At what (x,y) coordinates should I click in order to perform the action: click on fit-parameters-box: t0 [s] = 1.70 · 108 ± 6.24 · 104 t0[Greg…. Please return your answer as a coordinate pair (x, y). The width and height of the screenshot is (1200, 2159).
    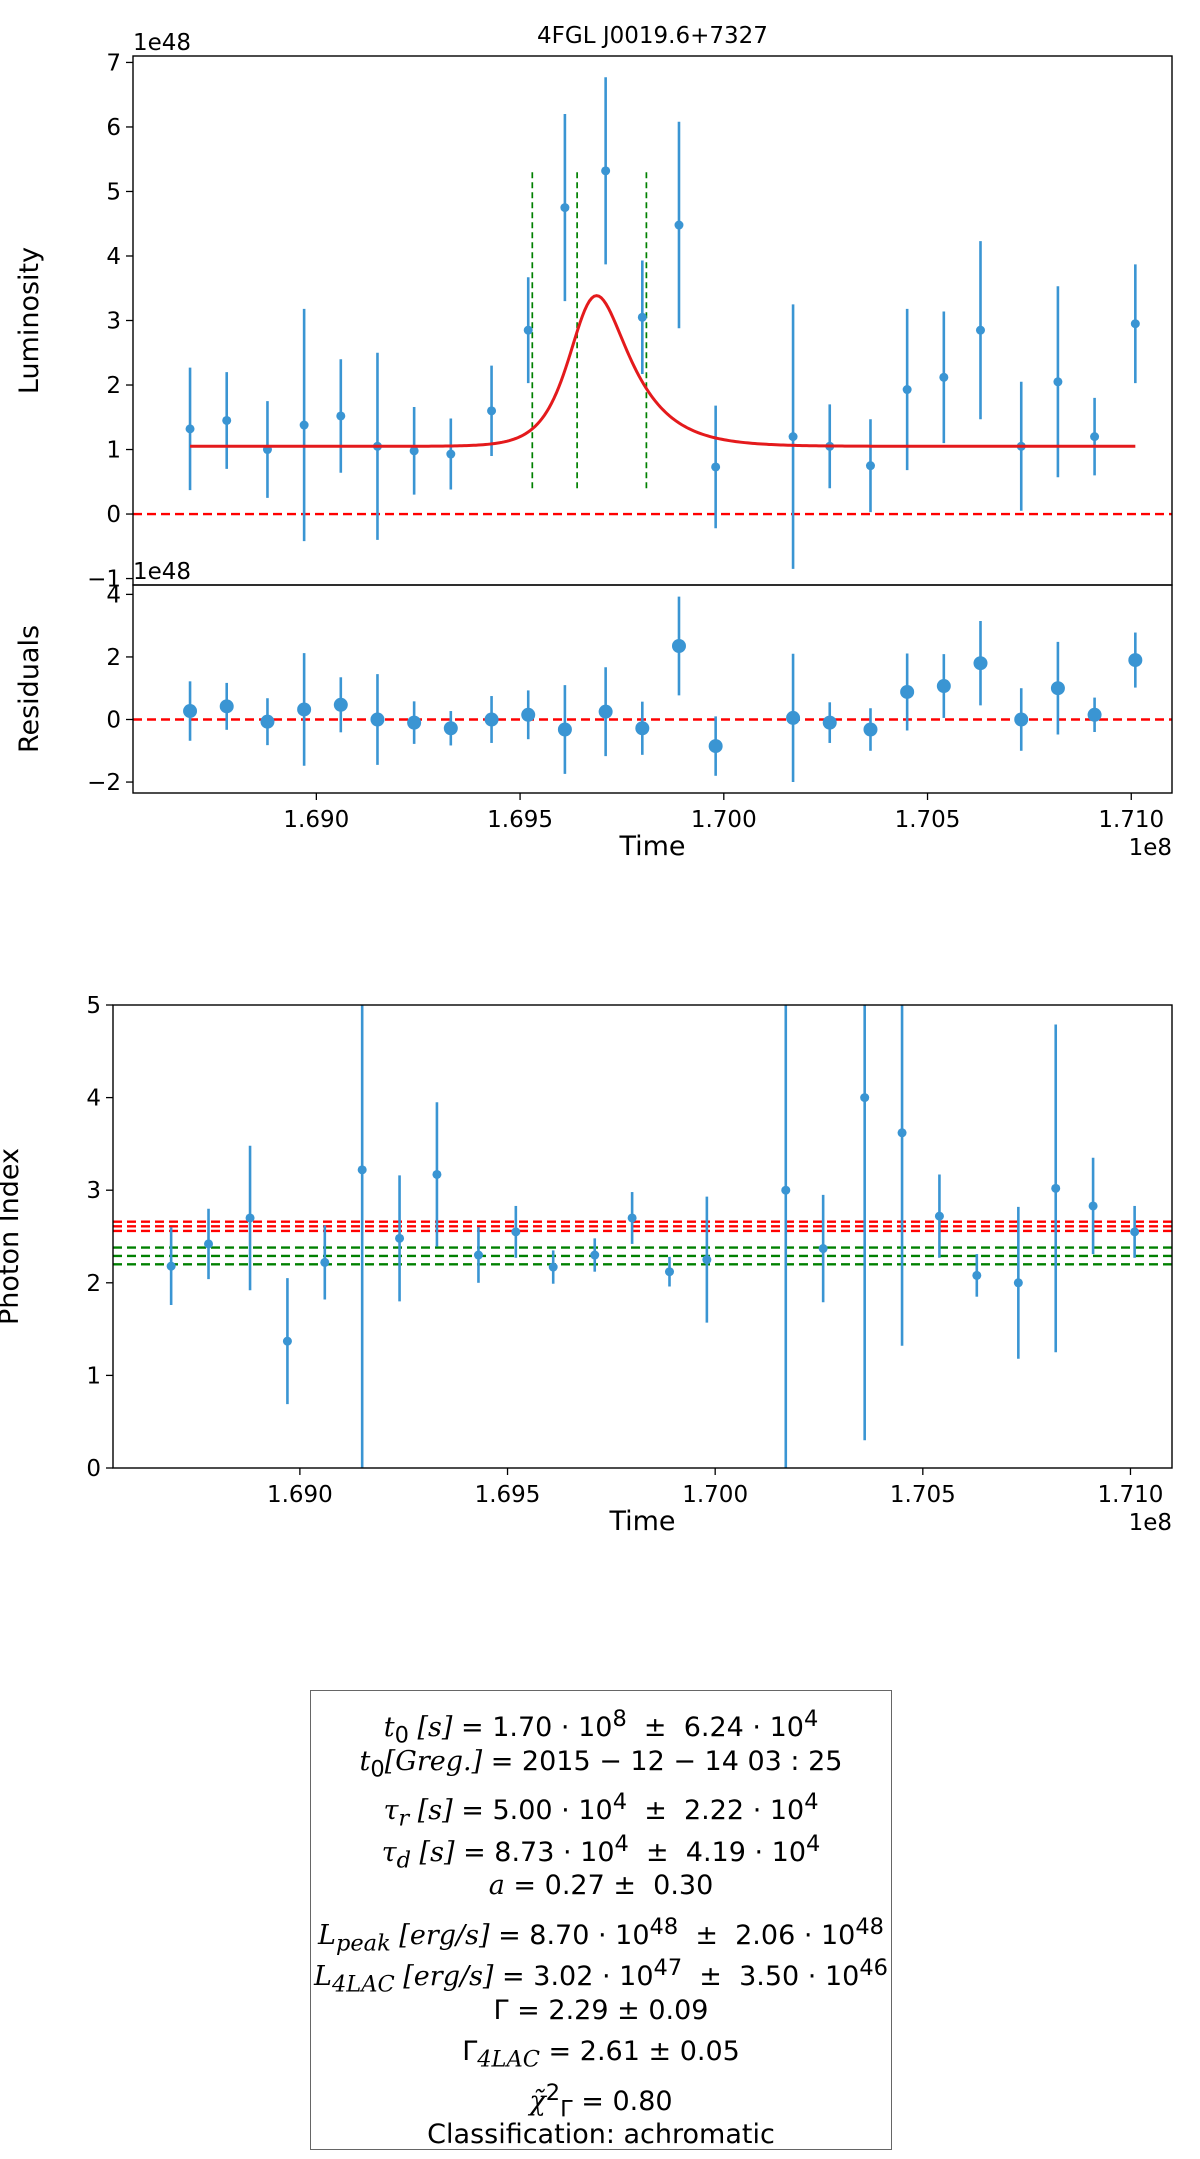
    Looking at the image, I should click on (601, 1920).